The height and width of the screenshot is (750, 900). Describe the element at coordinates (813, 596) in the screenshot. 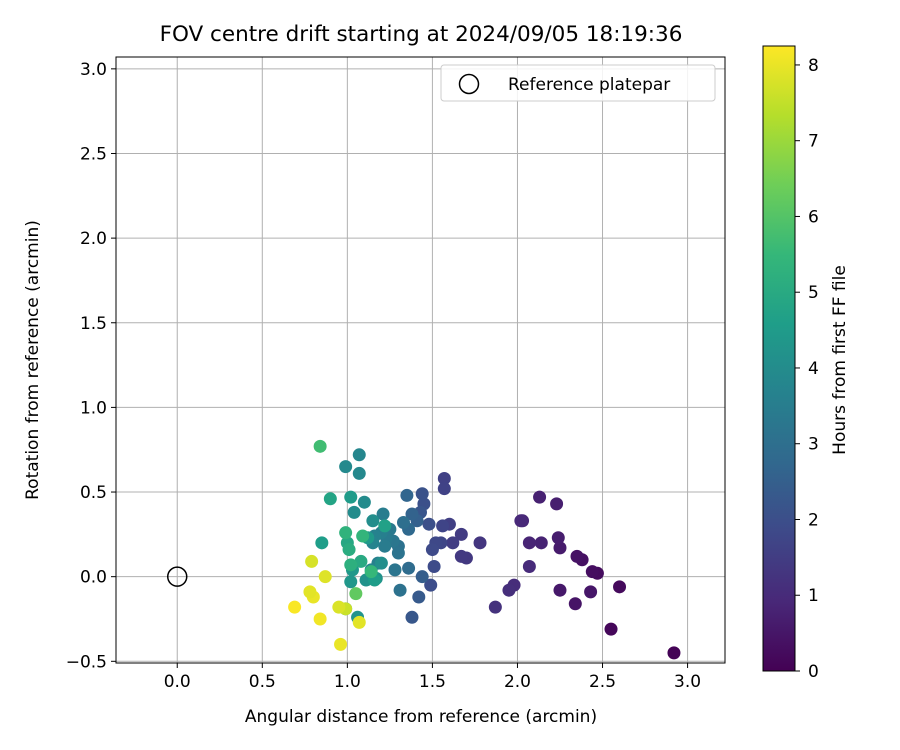

I see `colorbar-tick-label: 1` at that location.